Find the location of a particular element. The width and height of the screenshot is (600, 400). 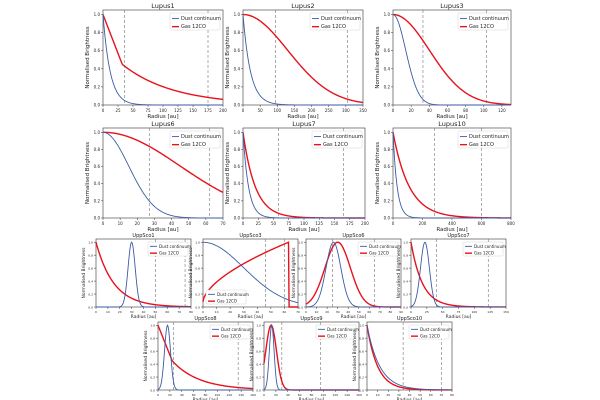

x-tick-label: 120 is located at coordinates (229, 395).